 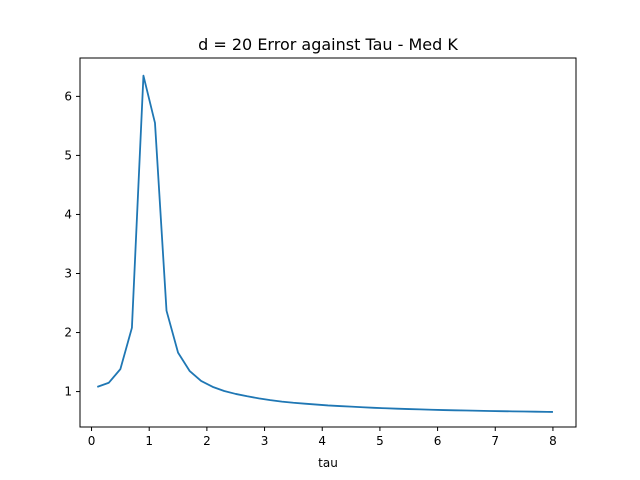 What do you see at coordinates (328, 44) in the screenshot?
I see `chart-title: d = 20 Error against Tau - Med K` at bounding box center [328, 44].